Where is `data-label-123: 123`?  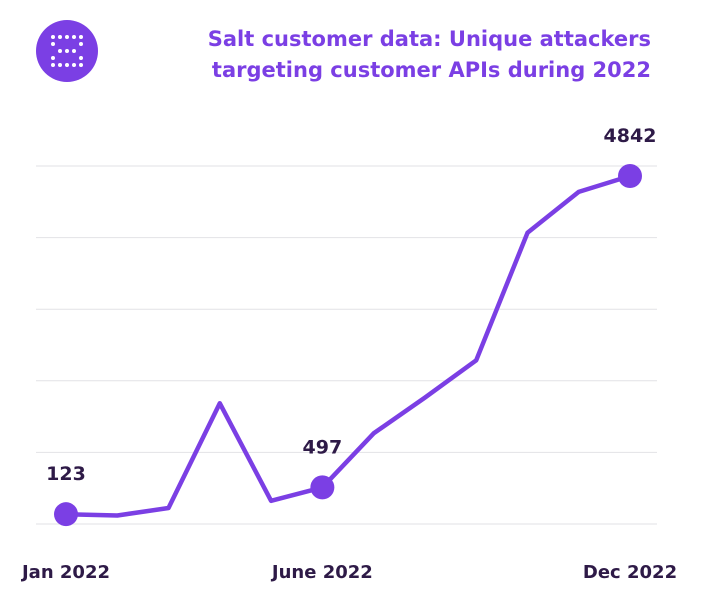
data-label-123: 123 is located at coordinates (66, 474).